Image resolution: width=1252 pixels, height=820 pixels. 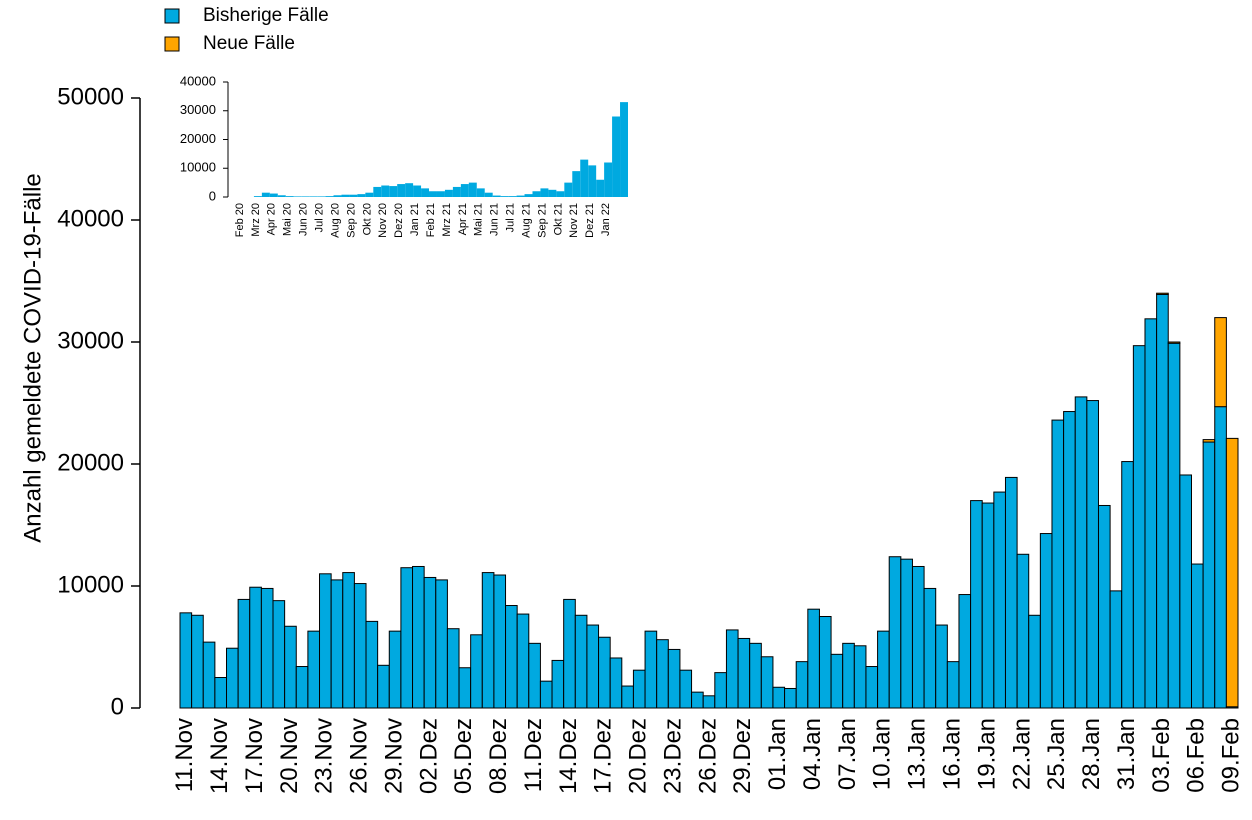 I want to click on inset-x-tick-label: Jan 21, so click(x=415, y=219).